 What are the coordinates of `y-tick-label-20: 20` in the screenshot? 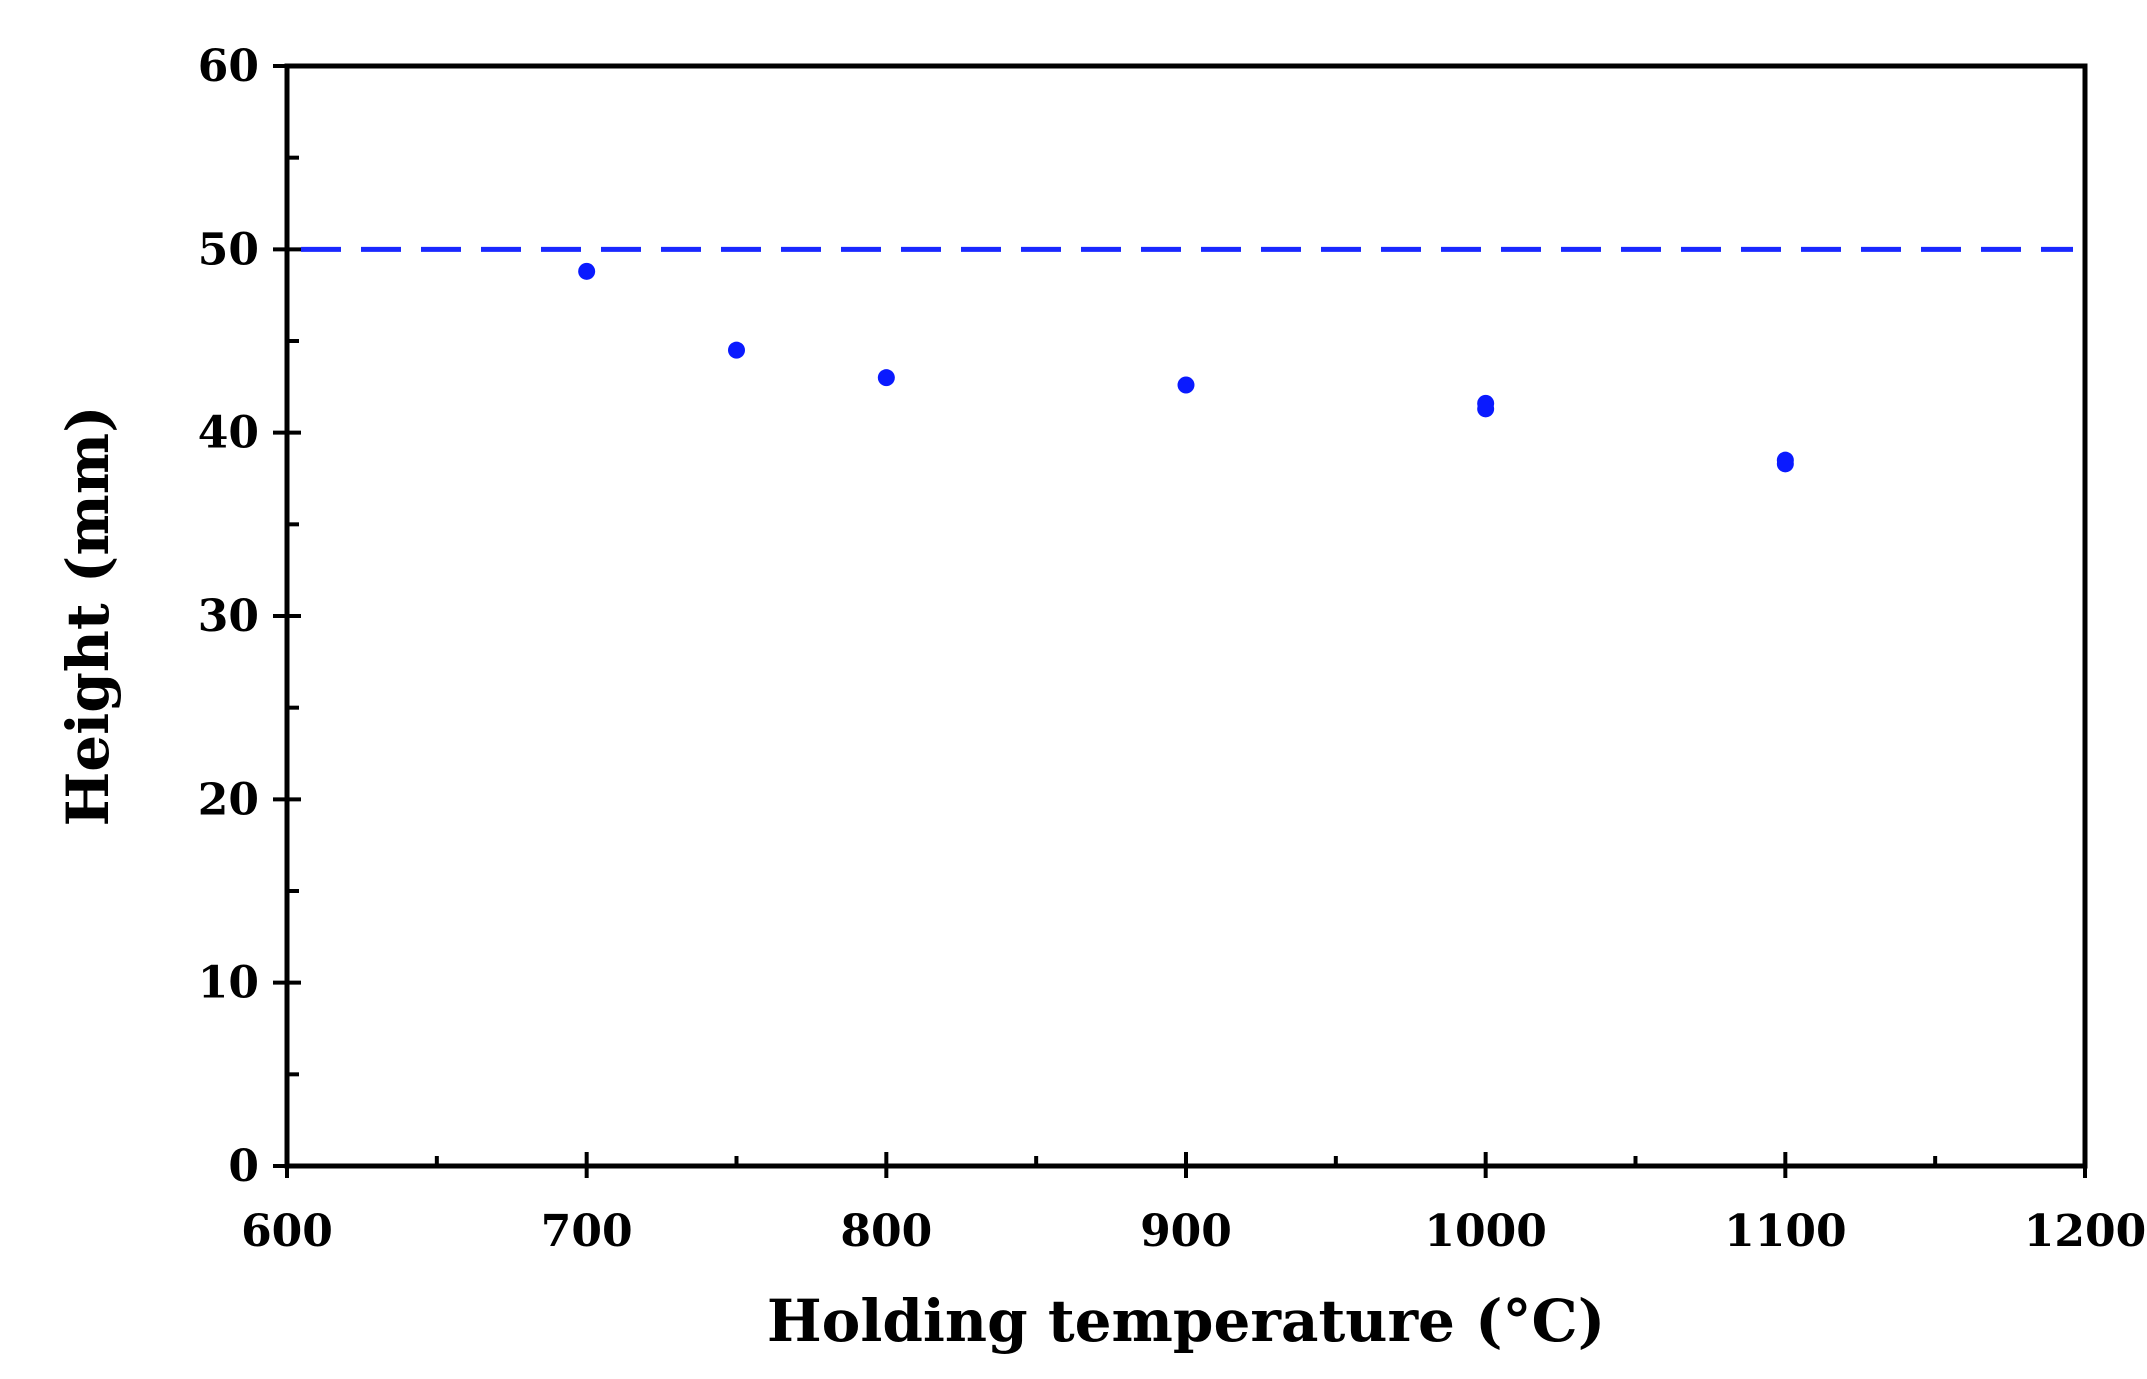 It's located at (228, 799).